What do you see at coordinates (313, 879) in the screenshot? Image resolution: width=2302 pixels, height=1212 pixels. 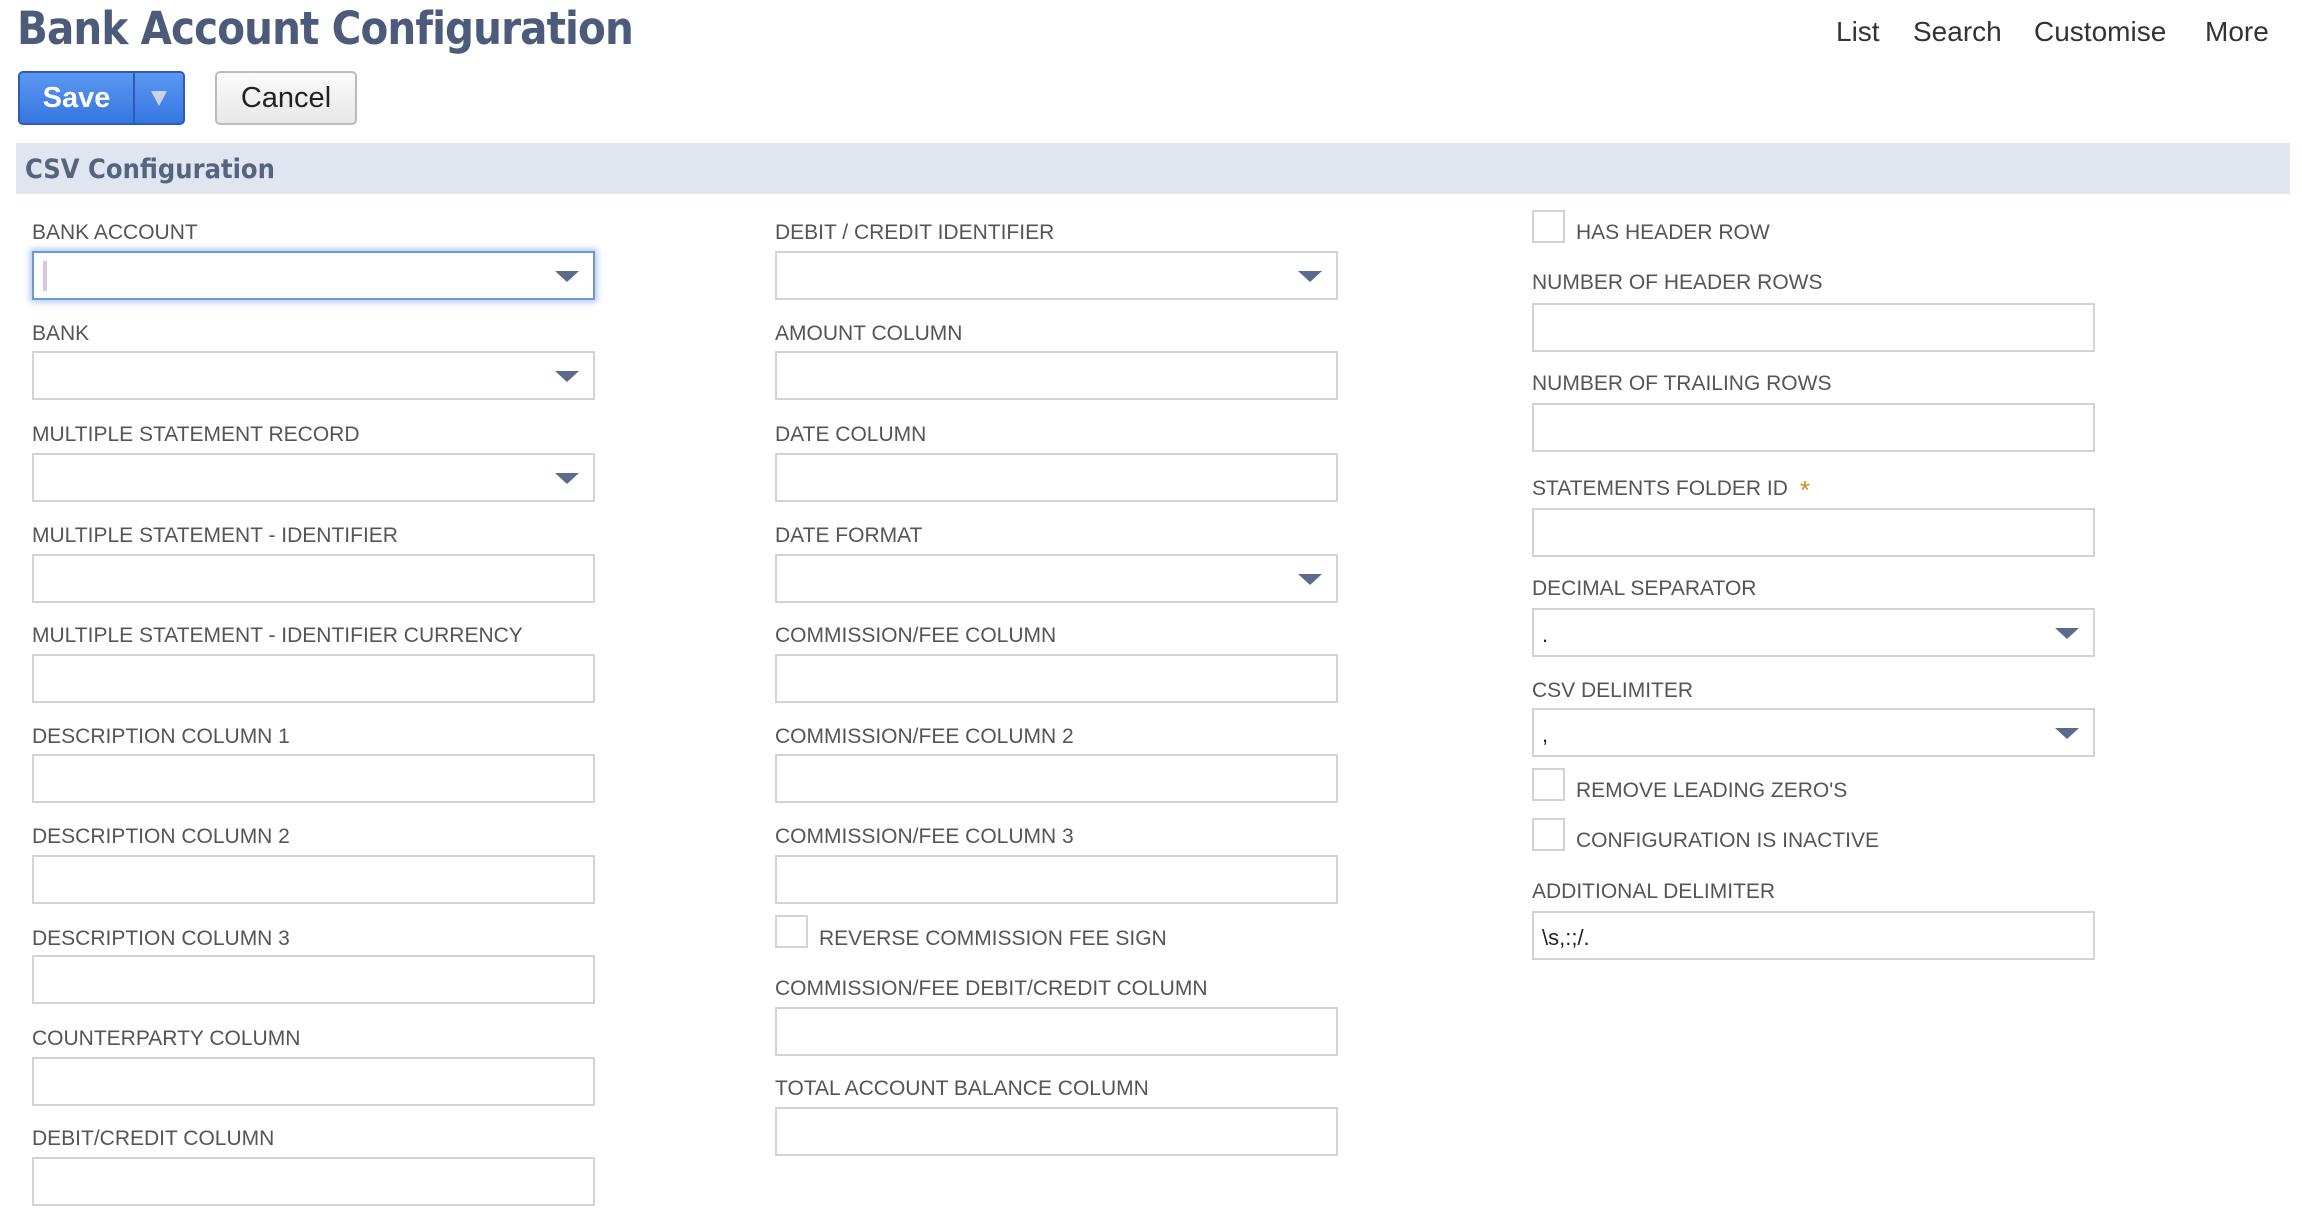 I see `description-column-2-input` at bounding box center [313, 879].